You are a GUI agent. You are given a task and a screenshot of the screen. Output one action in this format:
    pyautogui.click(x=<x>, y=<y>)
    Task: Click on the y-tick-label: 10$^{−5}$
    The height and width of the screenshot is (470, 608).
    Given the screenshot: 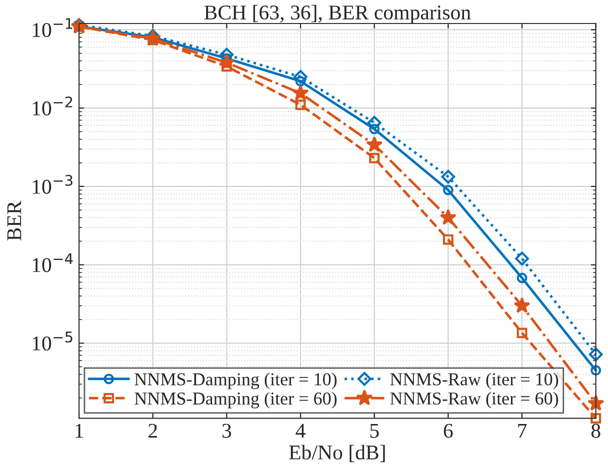 What is the action you would take?
    pyautogui.click(x=52, y=341)
    